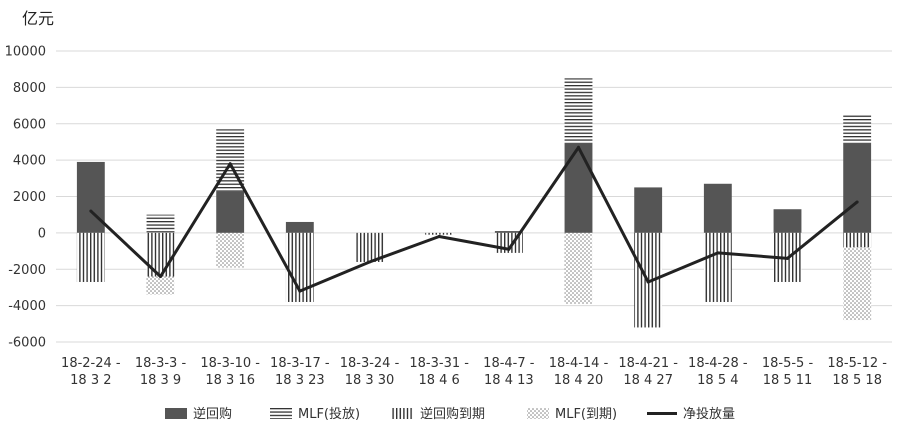 This screenshot has height=432, width=900. Describe the element at coordinates (29, 124) in the screenshot. I see `y-tick-label: 6000` at that location.